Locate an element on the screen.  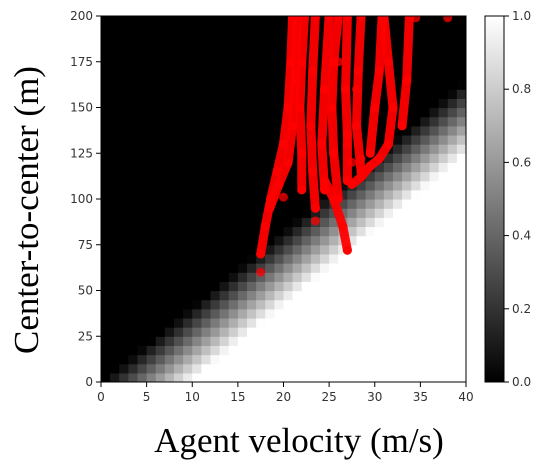
scatter-point is located at coordinates (283, 197).